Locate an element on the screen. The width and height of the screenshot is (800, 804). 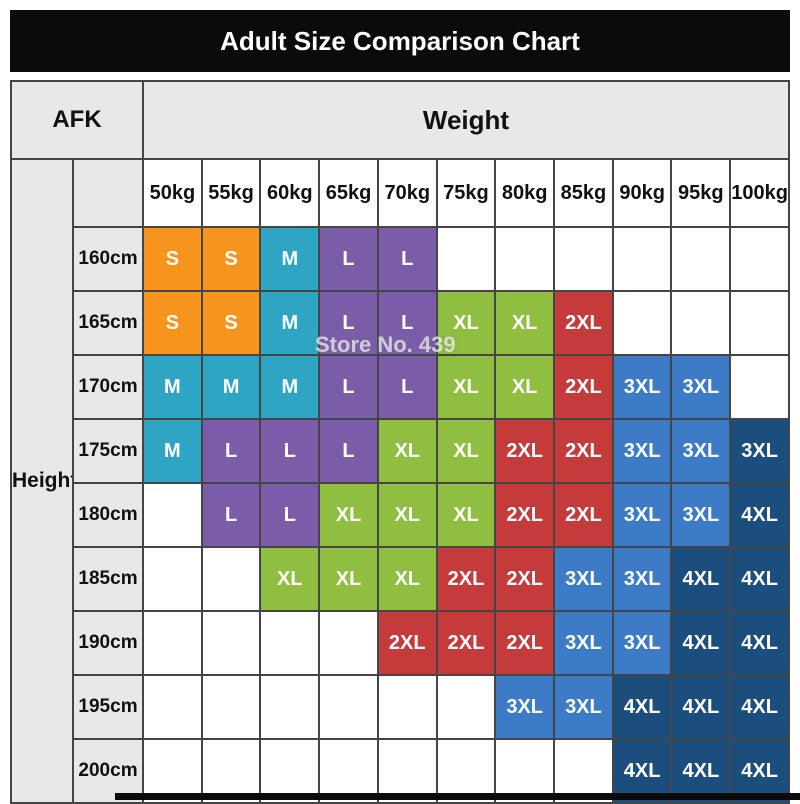
weight-col-label: 60kg is located at coordinates (290, 193).